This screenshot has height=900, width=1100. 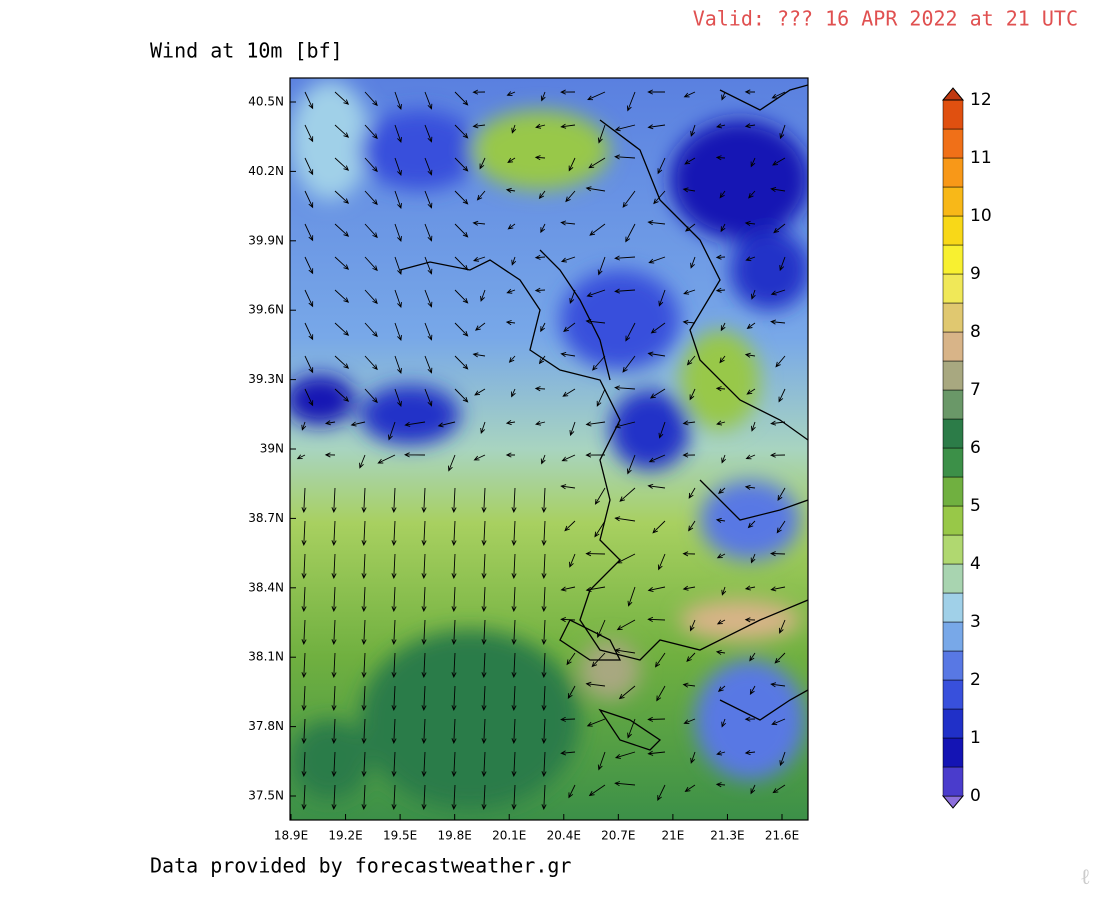 What do you see at coordinates (360, 866) in the screenshot?
I see `credit: Data provided by forecastweather.gr` at bounding box center [360, 866].